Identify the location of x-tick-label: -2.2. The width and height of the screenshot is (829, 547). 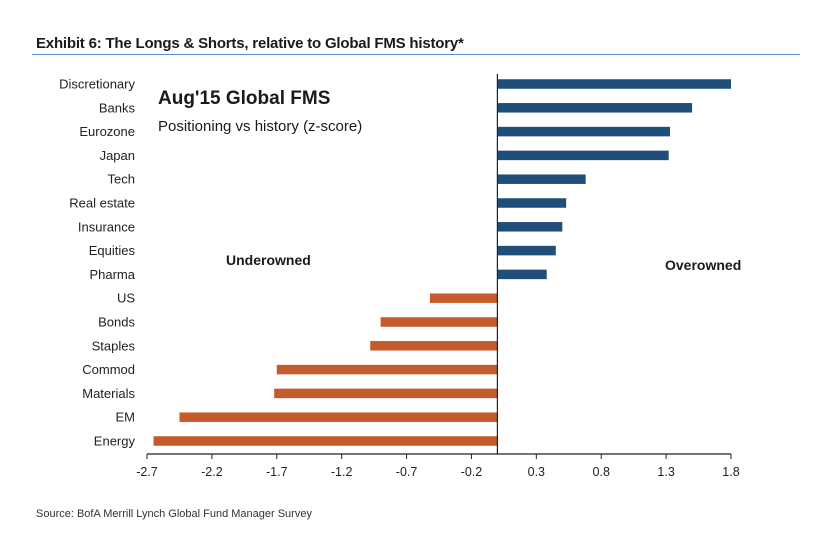
(212, 472).